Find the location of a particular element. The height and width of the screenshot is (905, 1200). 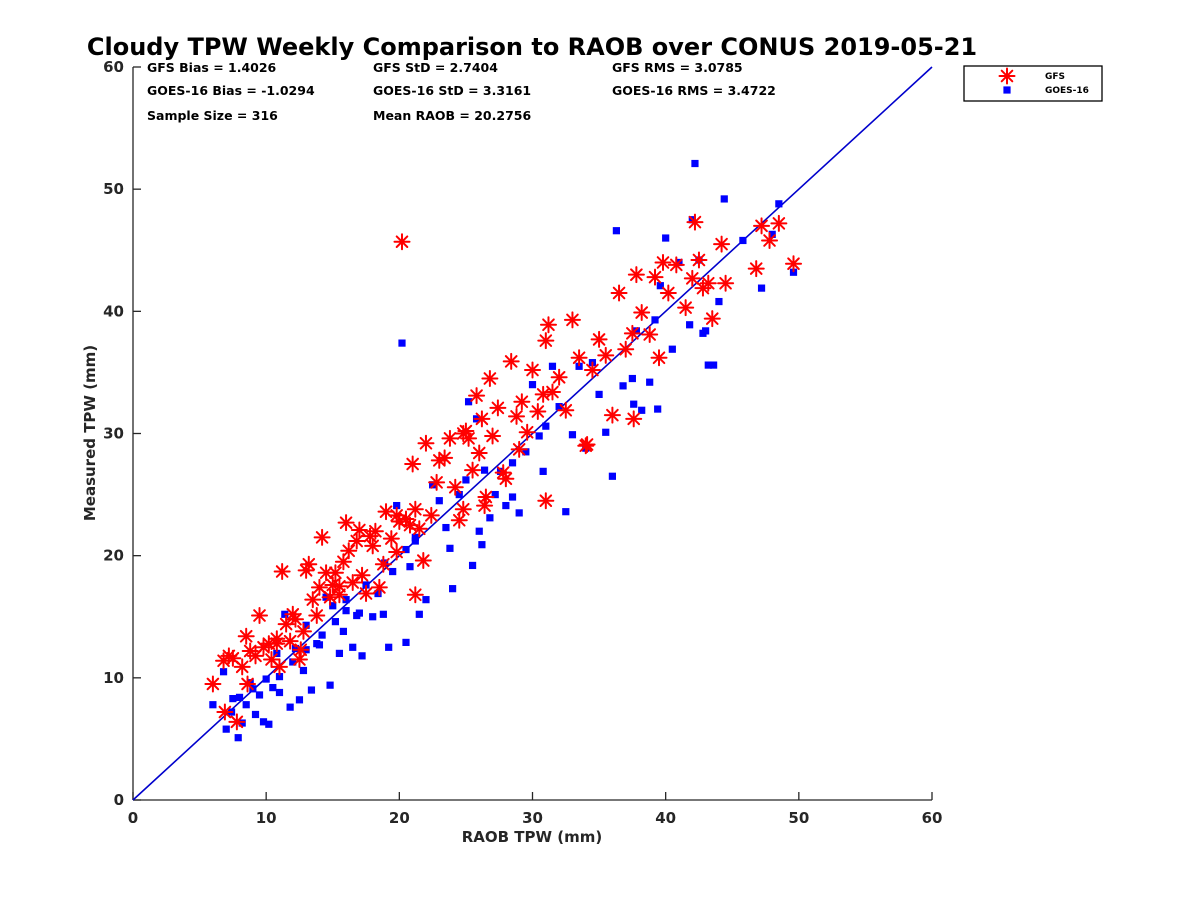

x-tick-label: 20 is located at coordinates (399, 818).